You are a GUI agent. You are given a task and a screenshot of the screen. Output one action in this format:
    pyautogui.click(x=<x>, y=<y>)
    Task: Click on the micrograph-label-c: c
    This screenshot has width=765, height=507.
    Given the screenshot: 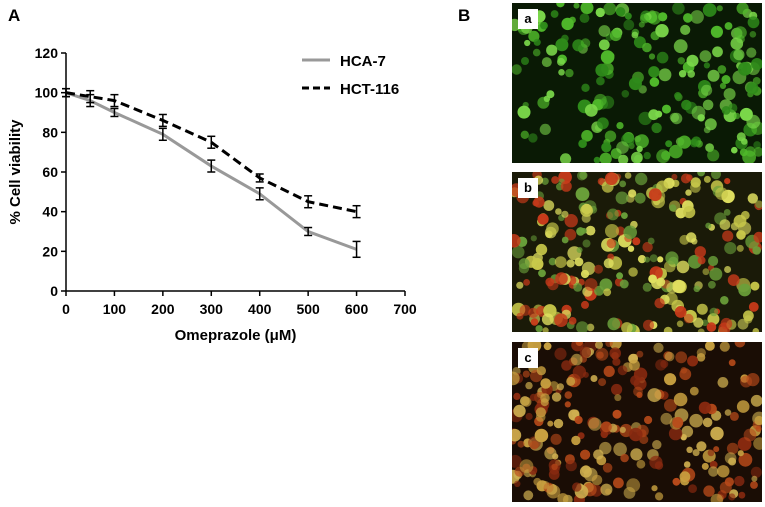 What is the action you would take?
    pyautogui.click(x=528, y=358)
    